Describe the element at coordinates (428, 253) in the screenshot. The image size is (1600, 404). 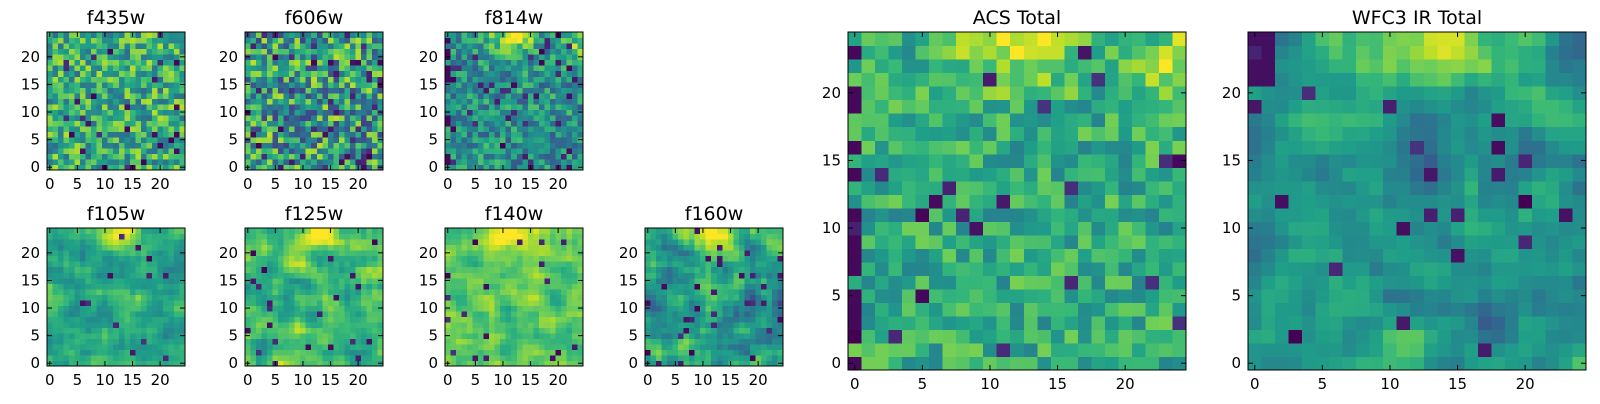
I see `y-tick-label: 20` at that location.